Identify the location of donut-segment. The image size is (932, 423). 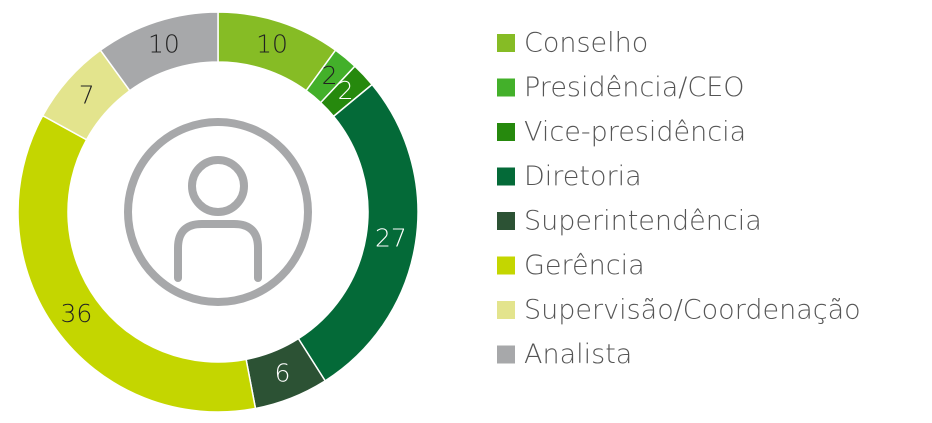
(159, 51).